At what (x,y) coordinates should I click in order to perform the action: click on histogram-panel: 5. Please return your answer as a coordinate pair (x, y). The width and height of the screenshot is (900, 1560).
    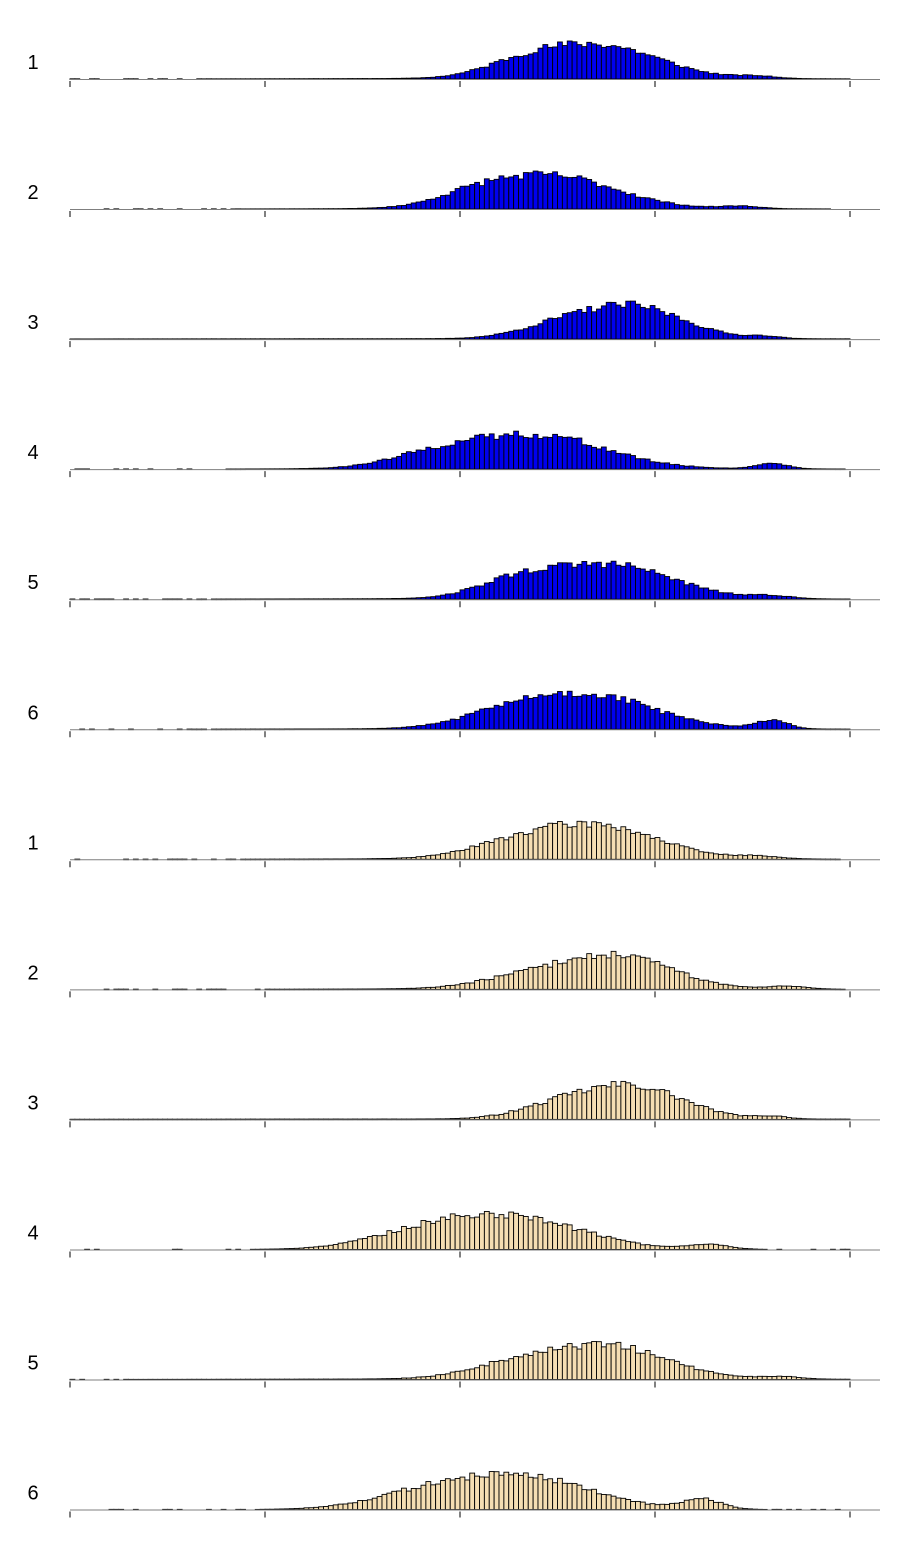
    Looking at the image, I should click on (453, 584).